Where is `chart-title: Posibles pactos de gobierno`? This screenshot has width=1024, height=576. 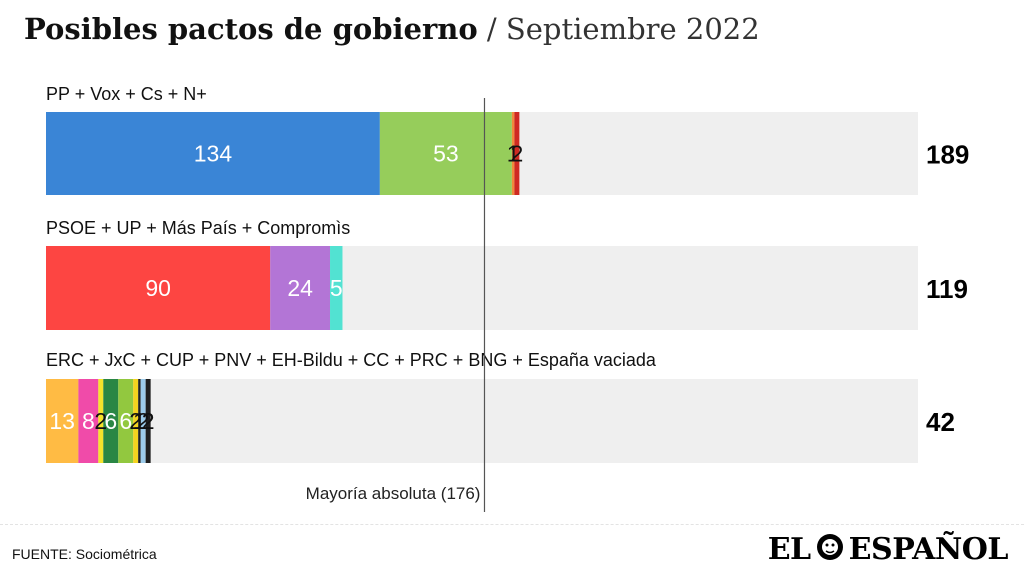
chart-title: Posibles pactos de gobierno is located at coordinates (251, 29).